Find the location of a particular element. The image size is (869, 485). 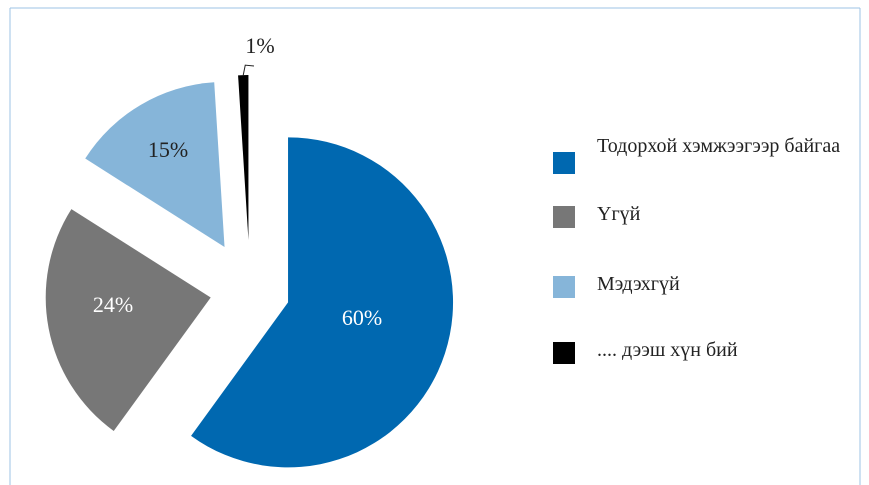

data-label: 15% is located at coordinates (168, 149).